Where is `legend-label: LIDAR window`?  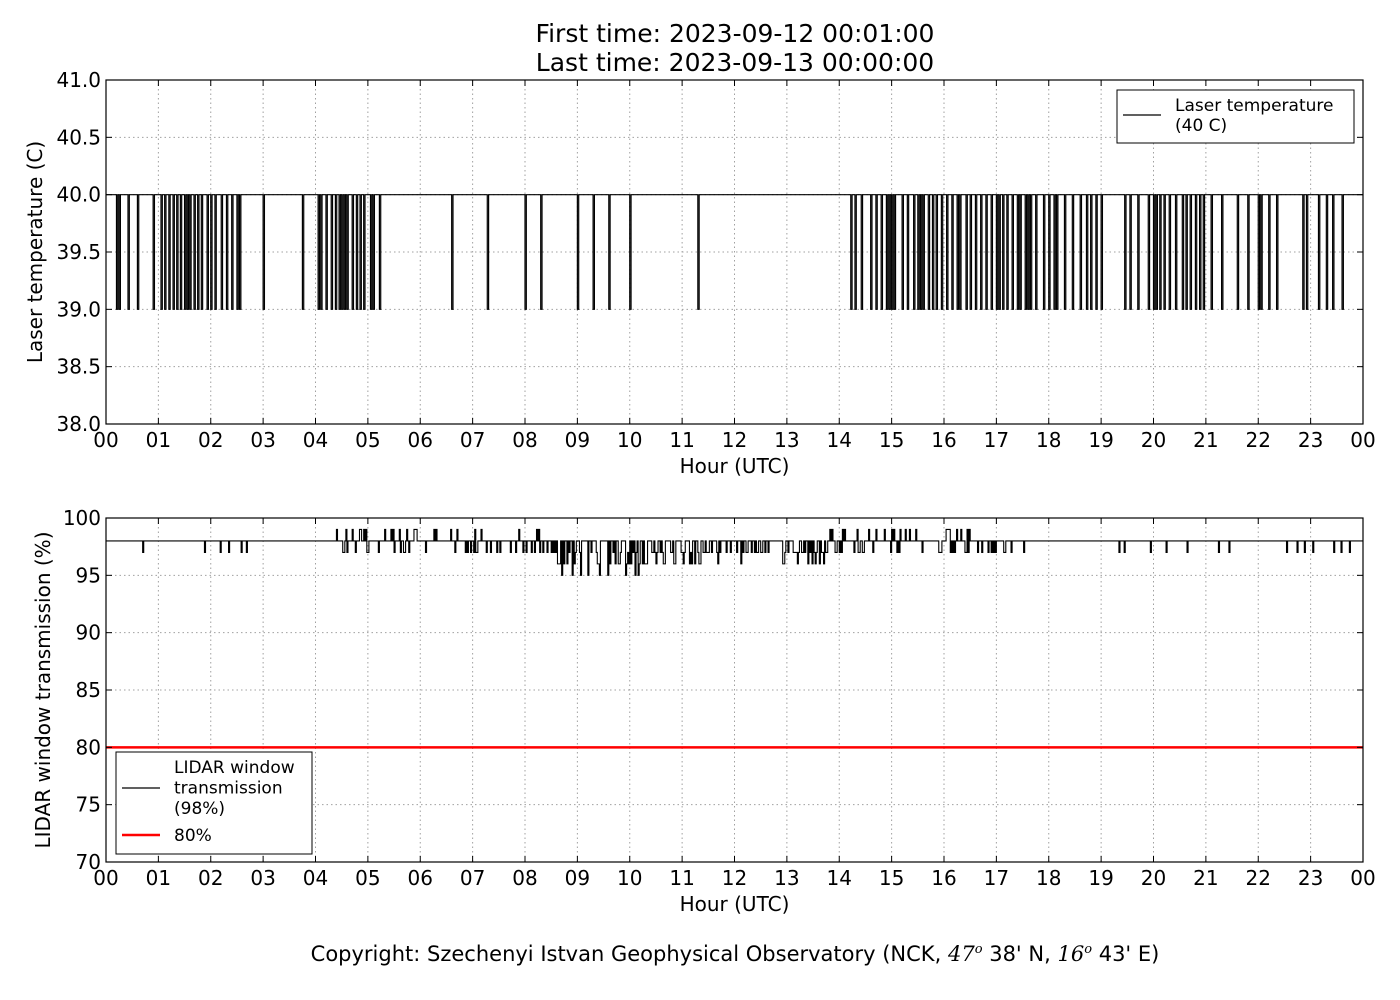 legend-label: LIDAR window is located at coordinates (234, 768).